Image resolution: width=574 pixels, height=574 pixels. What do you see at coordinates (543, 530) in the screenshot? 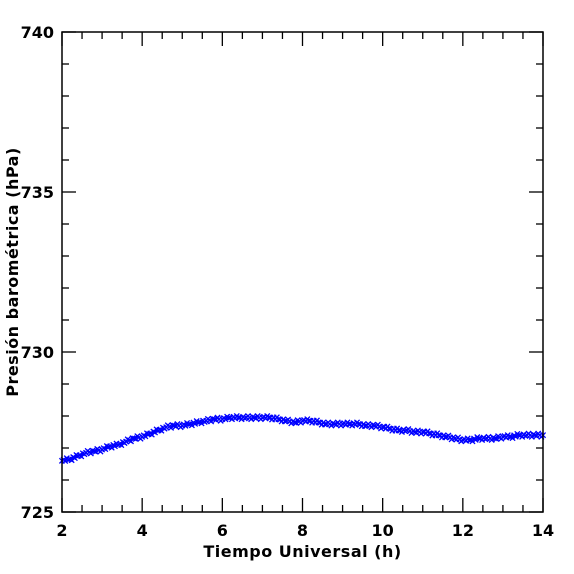
I see `x-tick-label: 14` at bounding box center [543, 530].